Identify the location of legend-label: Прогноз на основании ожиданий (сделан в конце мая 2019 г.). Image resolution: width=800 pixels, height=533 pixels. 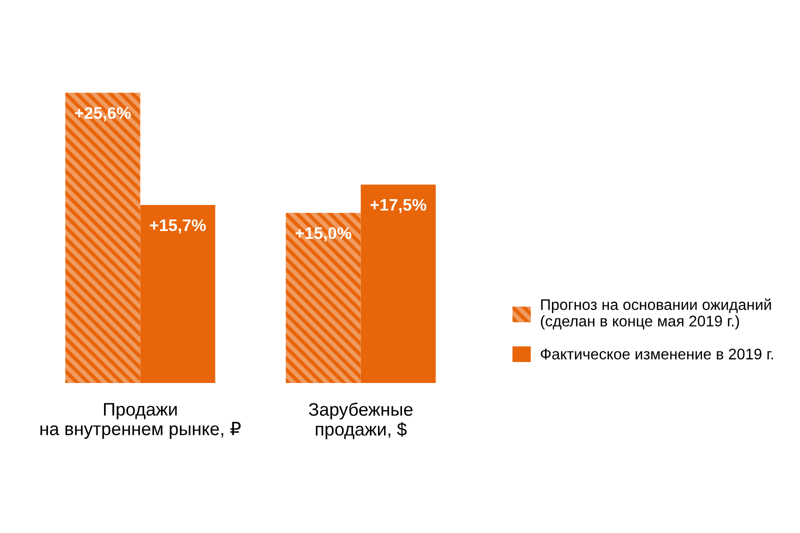
(655, 314).